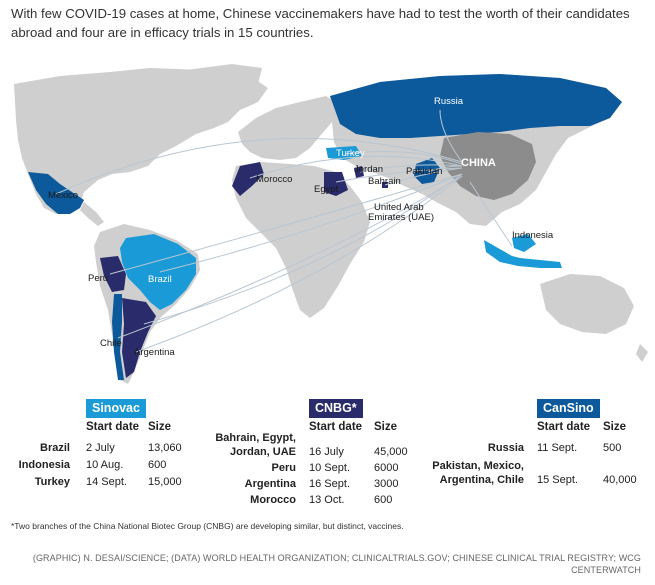 This screenshot has height=585, width=655. Describe the element at coordinates (139, 338) in the screenshot. I see `argentina-region` at that location.